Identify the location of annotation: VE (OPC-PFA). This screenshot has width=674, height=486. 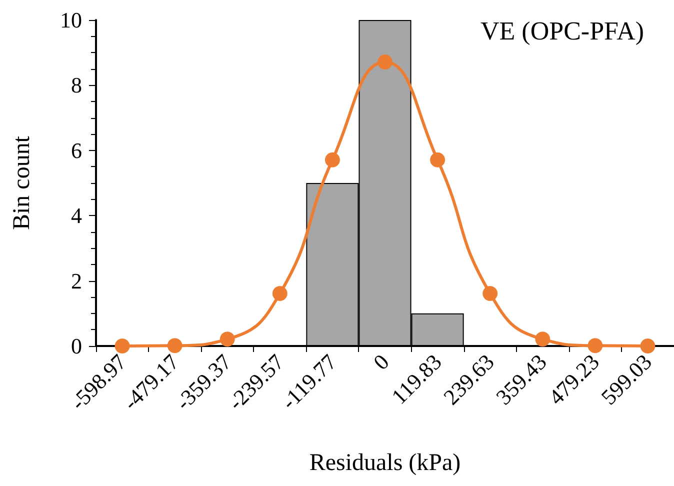
(562, 31).